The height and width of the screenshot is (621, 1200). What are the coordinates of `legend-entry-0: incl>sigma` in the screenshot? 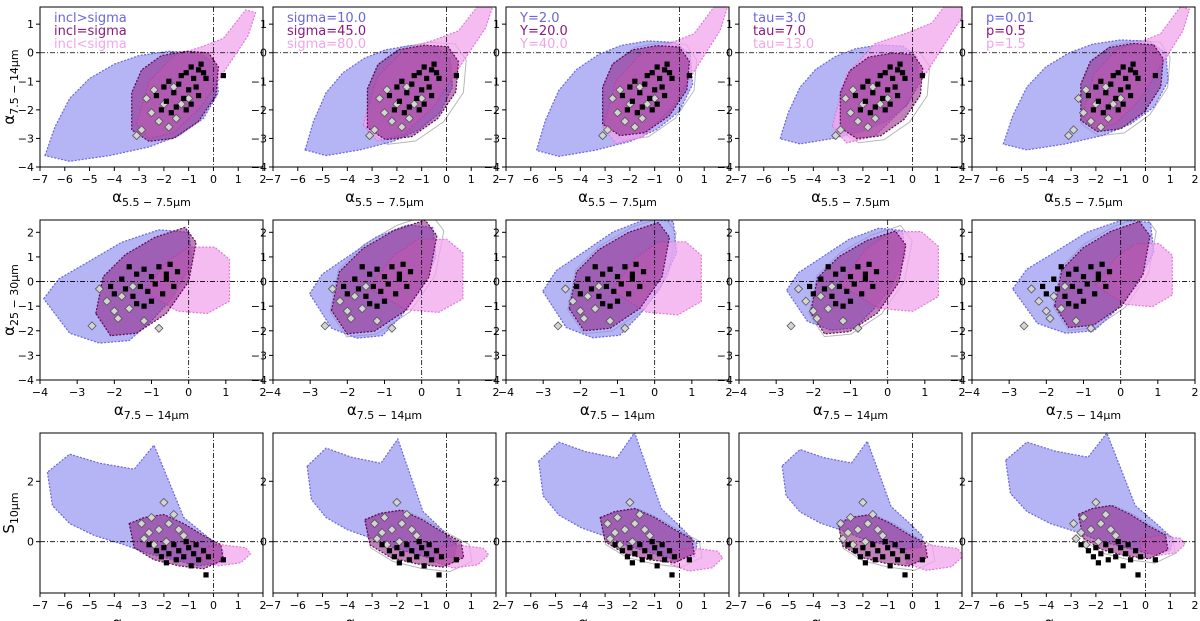 It's located at (90, 18).